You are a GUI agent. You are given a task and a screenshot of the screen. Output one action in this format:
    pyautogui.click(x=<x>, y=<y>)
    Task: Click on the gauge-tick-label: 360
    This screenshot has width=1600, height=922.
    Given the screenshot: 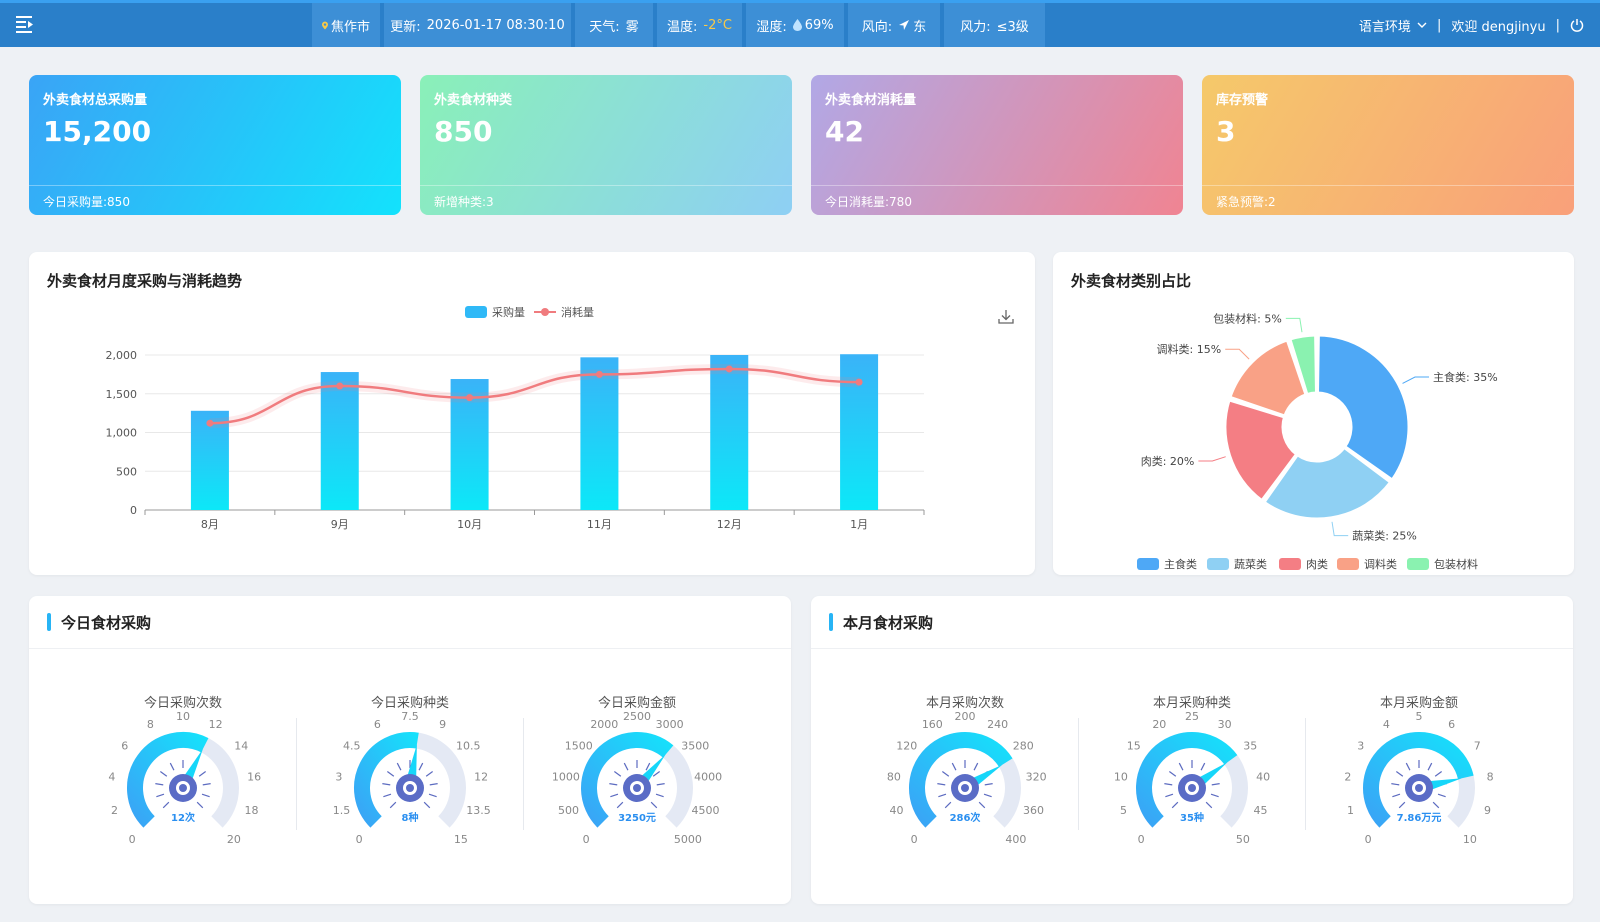 What is the action you would take?
    pyautogui.click(x=1033, y=810)
    